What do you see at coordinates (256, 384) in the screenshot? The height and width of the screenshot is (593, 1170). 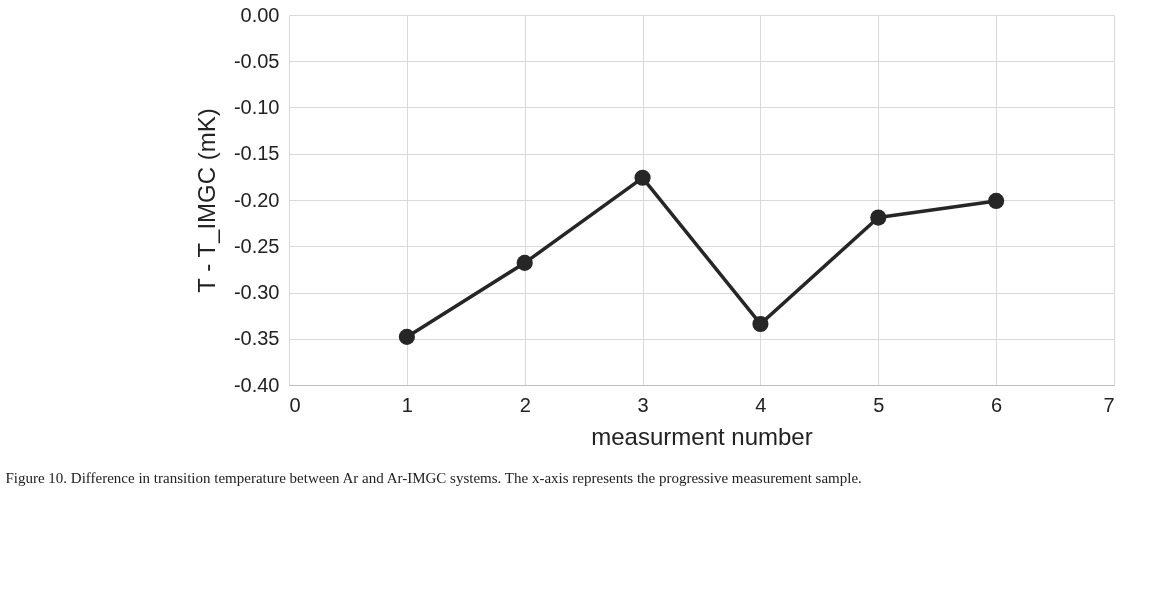 I see `y-tick-label: -0.40` at bounding box center [256, 384].